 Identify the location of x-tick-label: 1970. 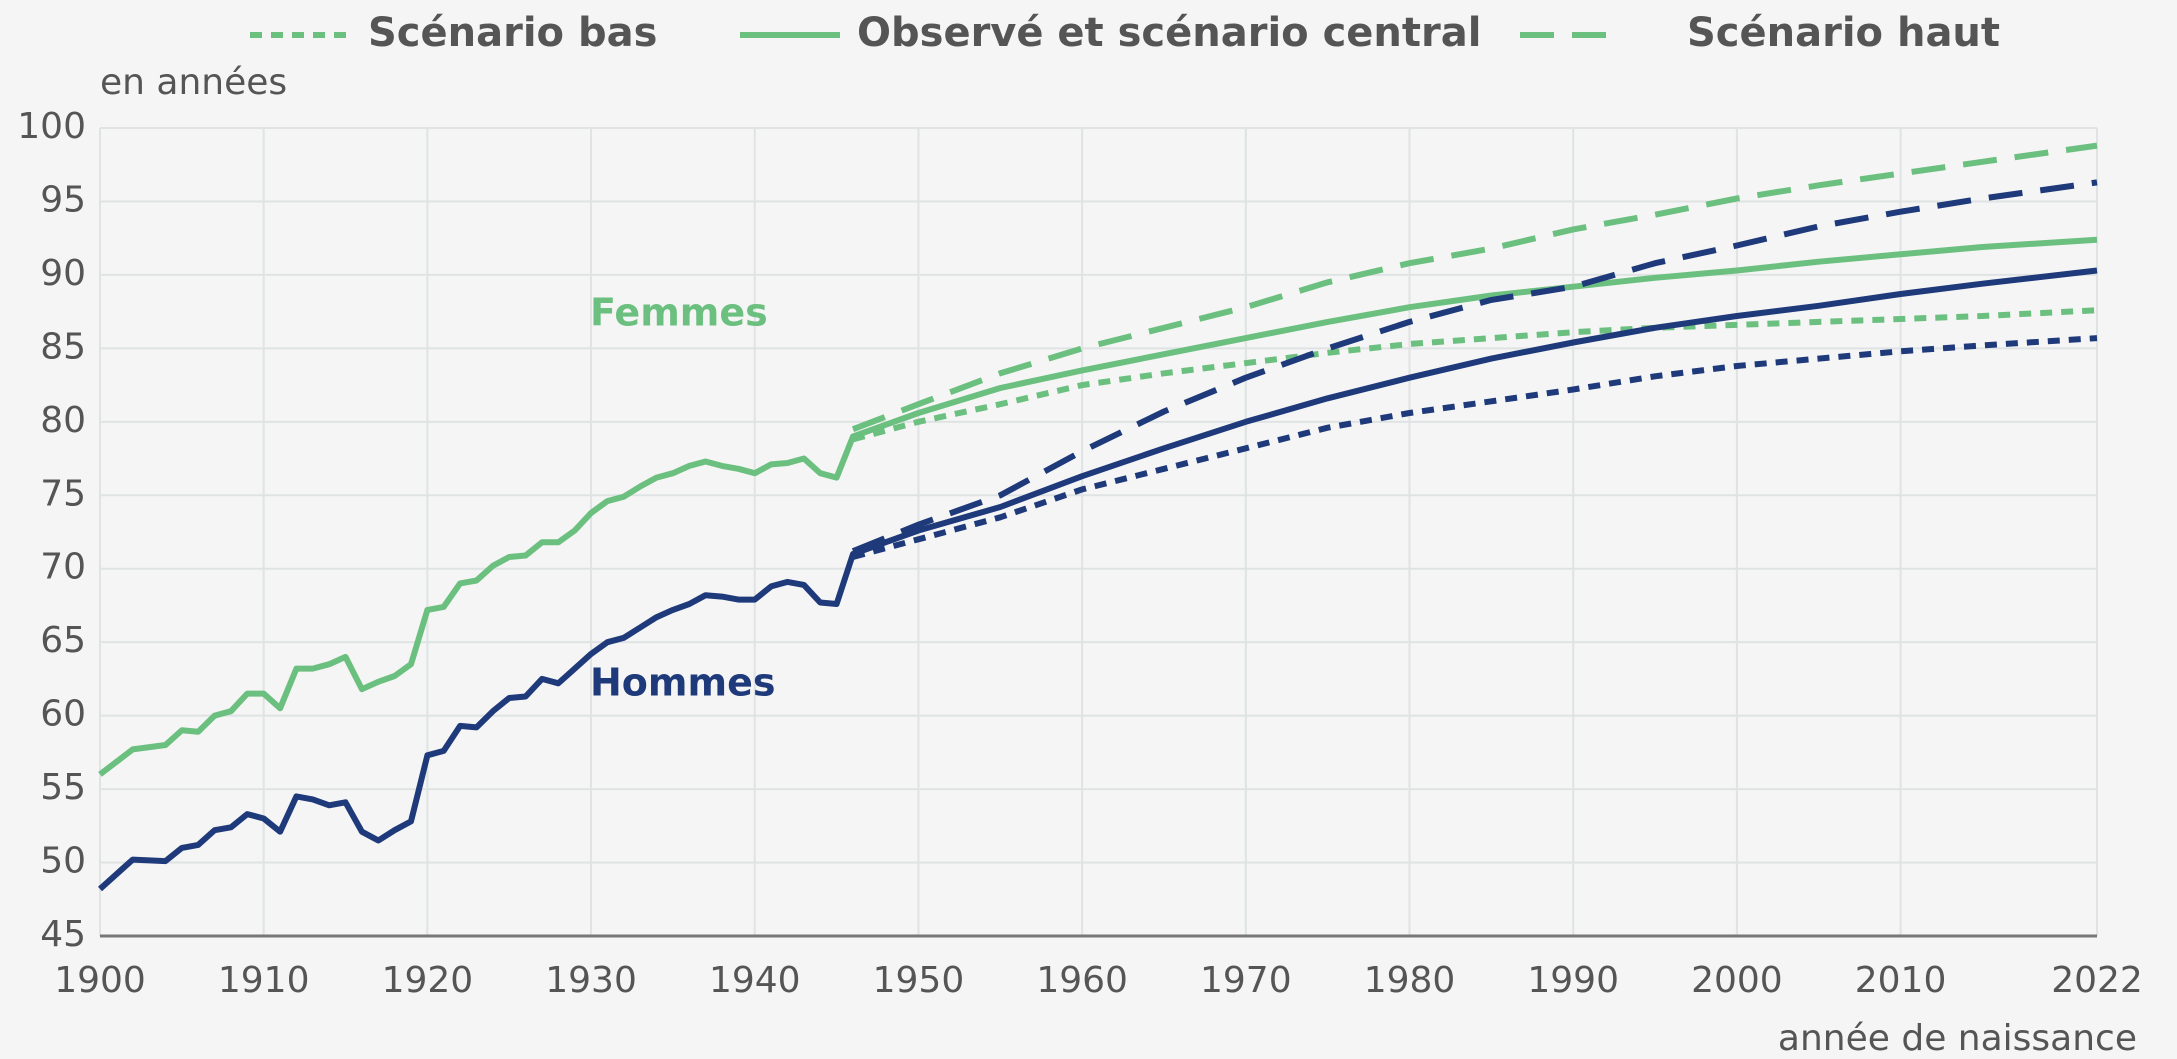
(1246, 980).